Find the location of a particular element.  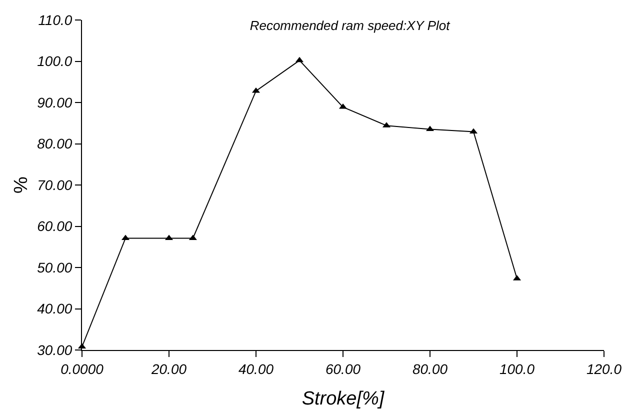

y-tick-label: 60.00 is located at coordinates (54, 226).